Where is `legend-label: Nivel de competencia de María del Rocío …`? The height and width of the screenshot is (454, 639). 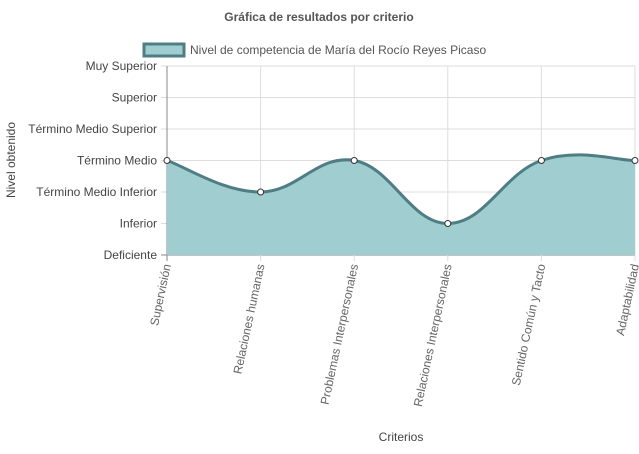 legend-label: Nivel de competencia de María del Rocío … is located at coordinates (338, 50).